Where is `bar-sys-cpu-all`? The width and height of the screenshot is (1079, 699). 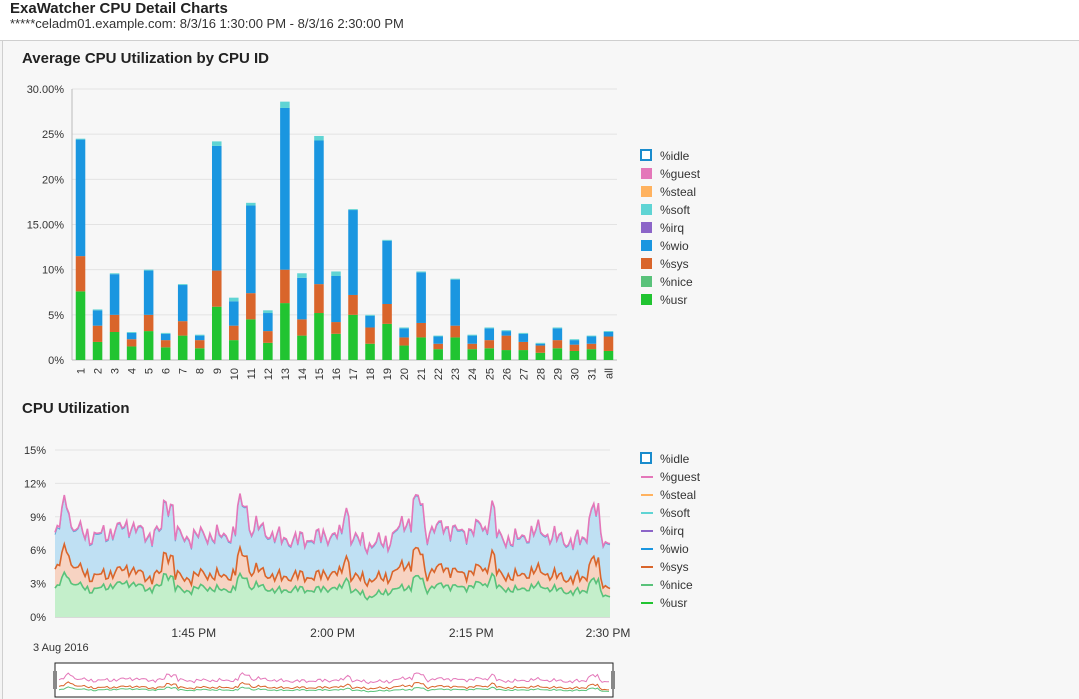 bar-sys-cpu-all is located at coordinates (608, 343).